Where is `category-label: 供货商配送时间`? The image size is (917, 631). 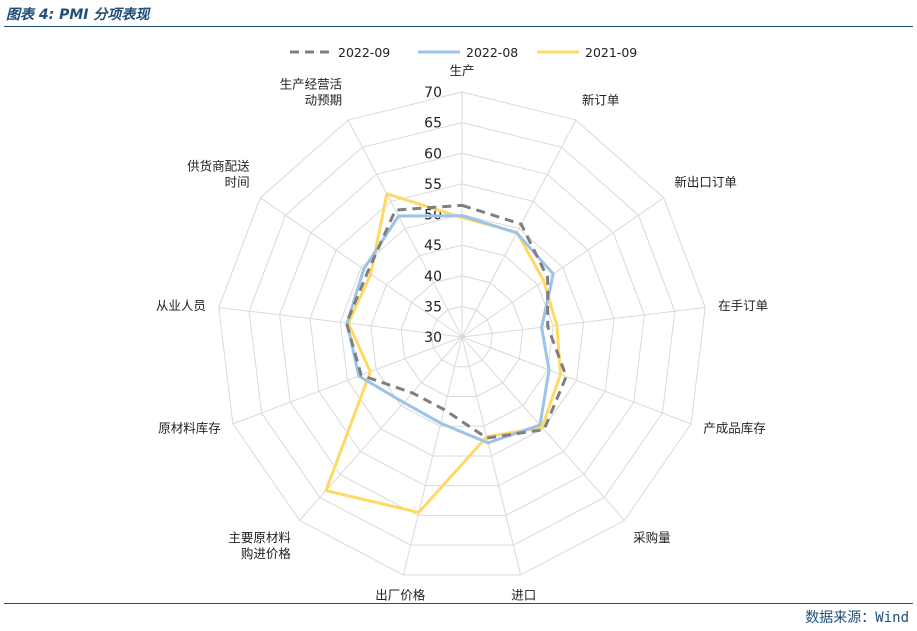
category-label: 供货商配送时间 is located at coordinates (218, 173).